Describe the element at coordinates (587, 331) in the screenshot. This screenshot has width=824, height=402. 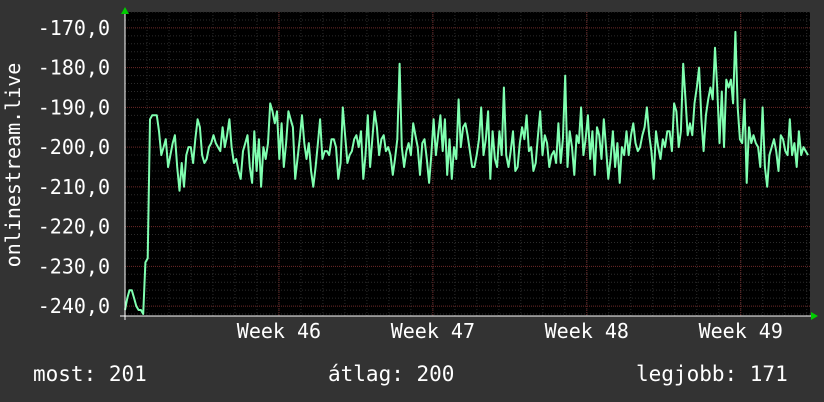
I see `x-tick-label: Week 48` at that location.